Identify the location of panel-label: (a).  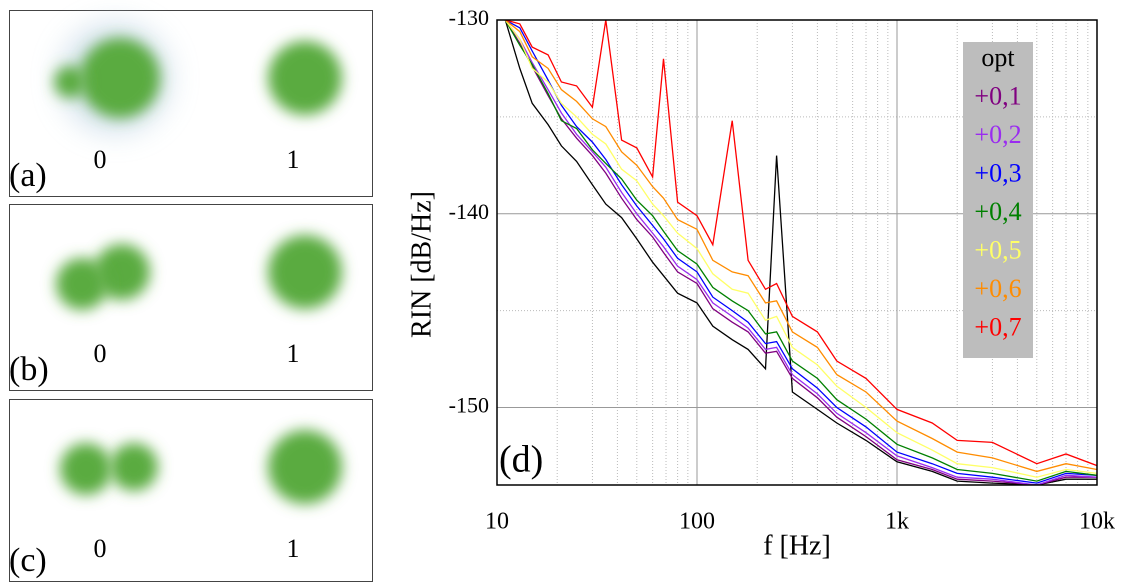
(28, 175).